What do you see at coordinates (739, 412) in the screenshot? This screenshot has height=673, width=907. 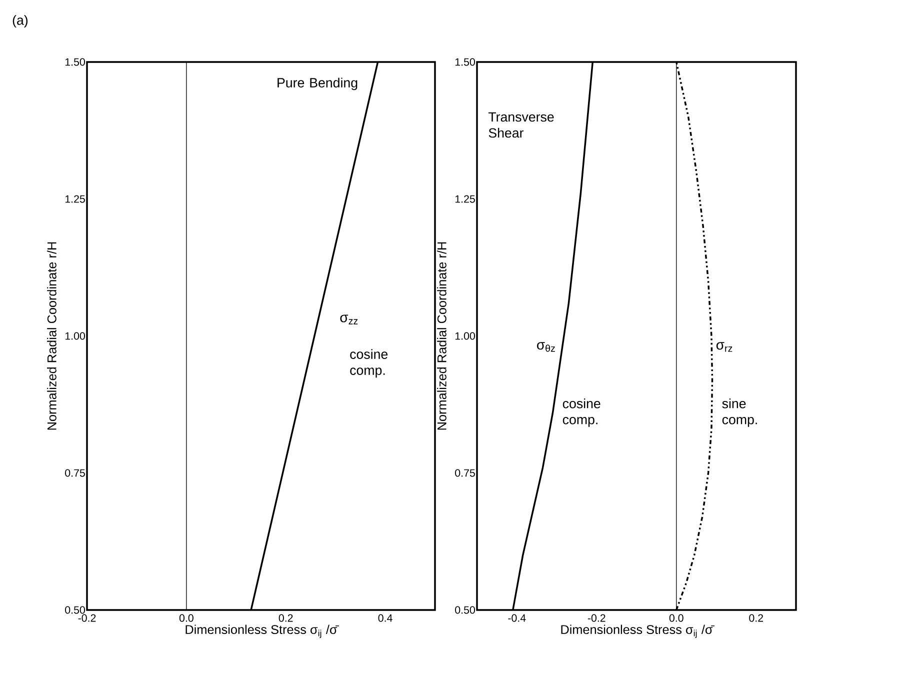 I see `annotation: sine comp.` at bounding box center [739, 412].